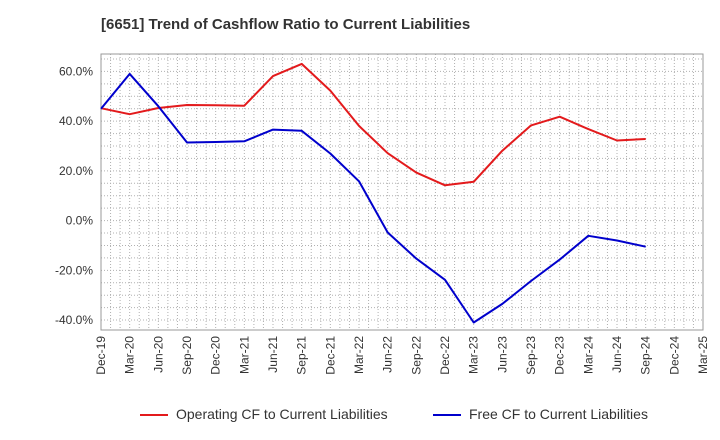 The height and width of the screenshot is (440, 720). I want to click on x-tick-label: Jun-21, so click(273, 354).